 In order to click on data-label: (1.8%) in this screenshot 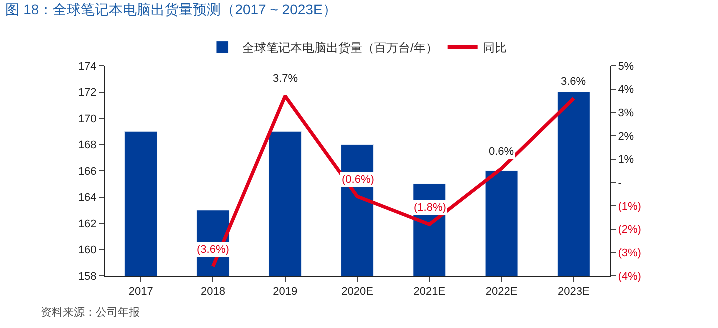, I will do `click(430, 208)`.